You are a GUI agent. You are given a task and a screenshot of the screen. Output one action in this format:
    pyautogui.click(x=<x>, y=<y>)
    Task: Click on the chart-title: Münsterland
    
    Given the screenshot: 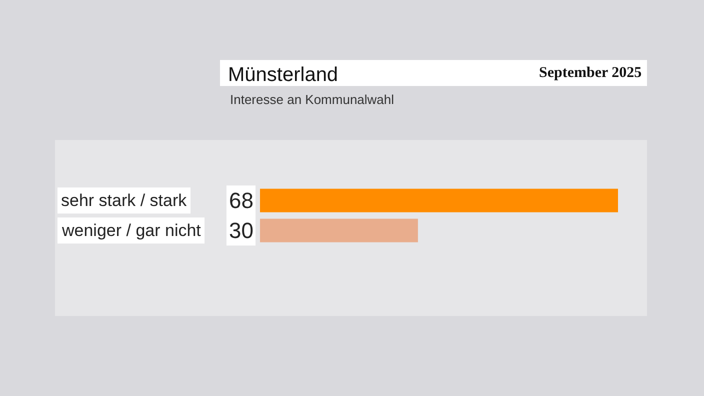 What is the action you would take?
    pyautogui.click(x=283, y=75)
    